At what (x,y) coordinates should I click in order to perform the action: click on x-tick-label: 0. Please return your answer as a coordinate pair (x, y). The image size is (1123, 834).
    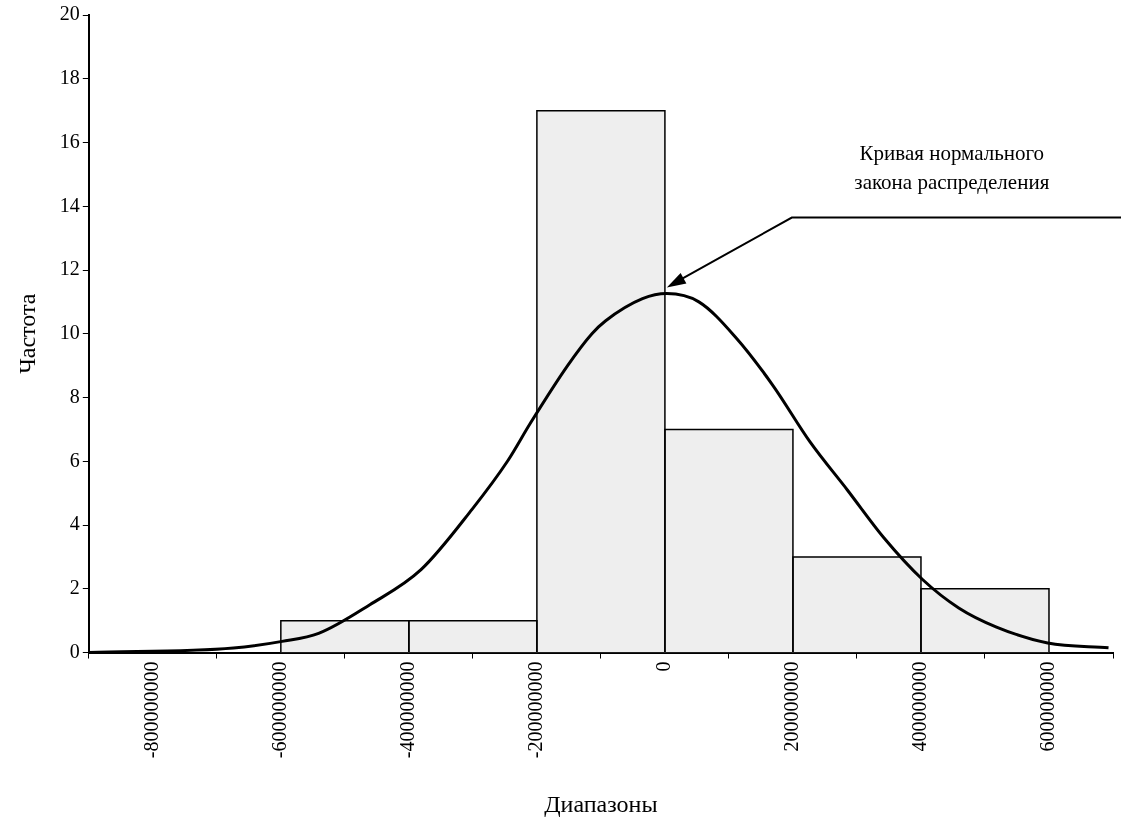
    Looking at the image, I should click on (663, 666).